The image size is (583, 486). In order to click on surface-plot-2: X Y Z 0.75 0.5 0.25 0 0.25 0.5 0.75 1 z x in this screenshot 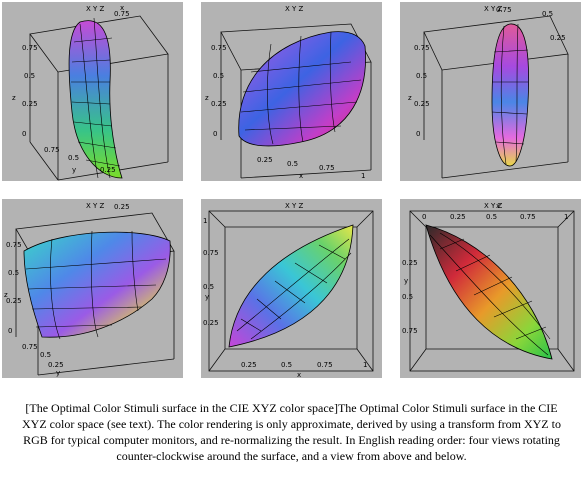, I will do `click(288, 92)`.